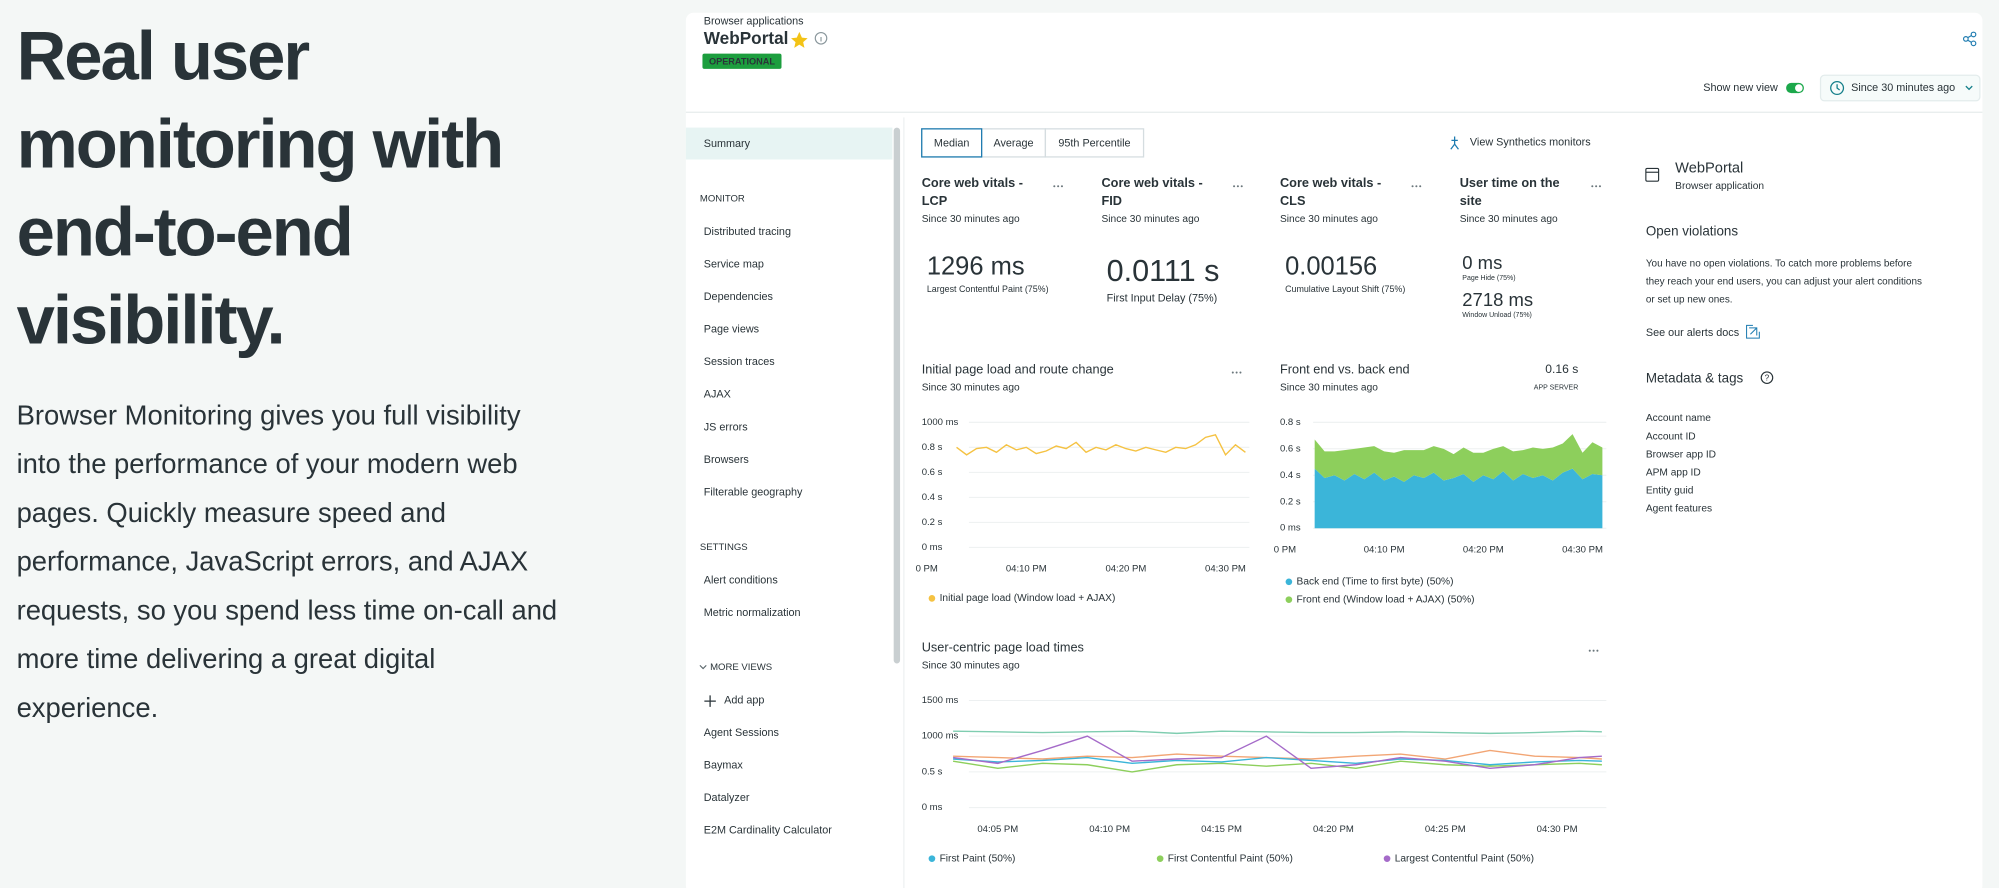 This screenshot has width=1999, height=888. Describe the element at coordinates (1003, 647) in the screenshot. I see `chart-title: User-centric page load times` at that location.